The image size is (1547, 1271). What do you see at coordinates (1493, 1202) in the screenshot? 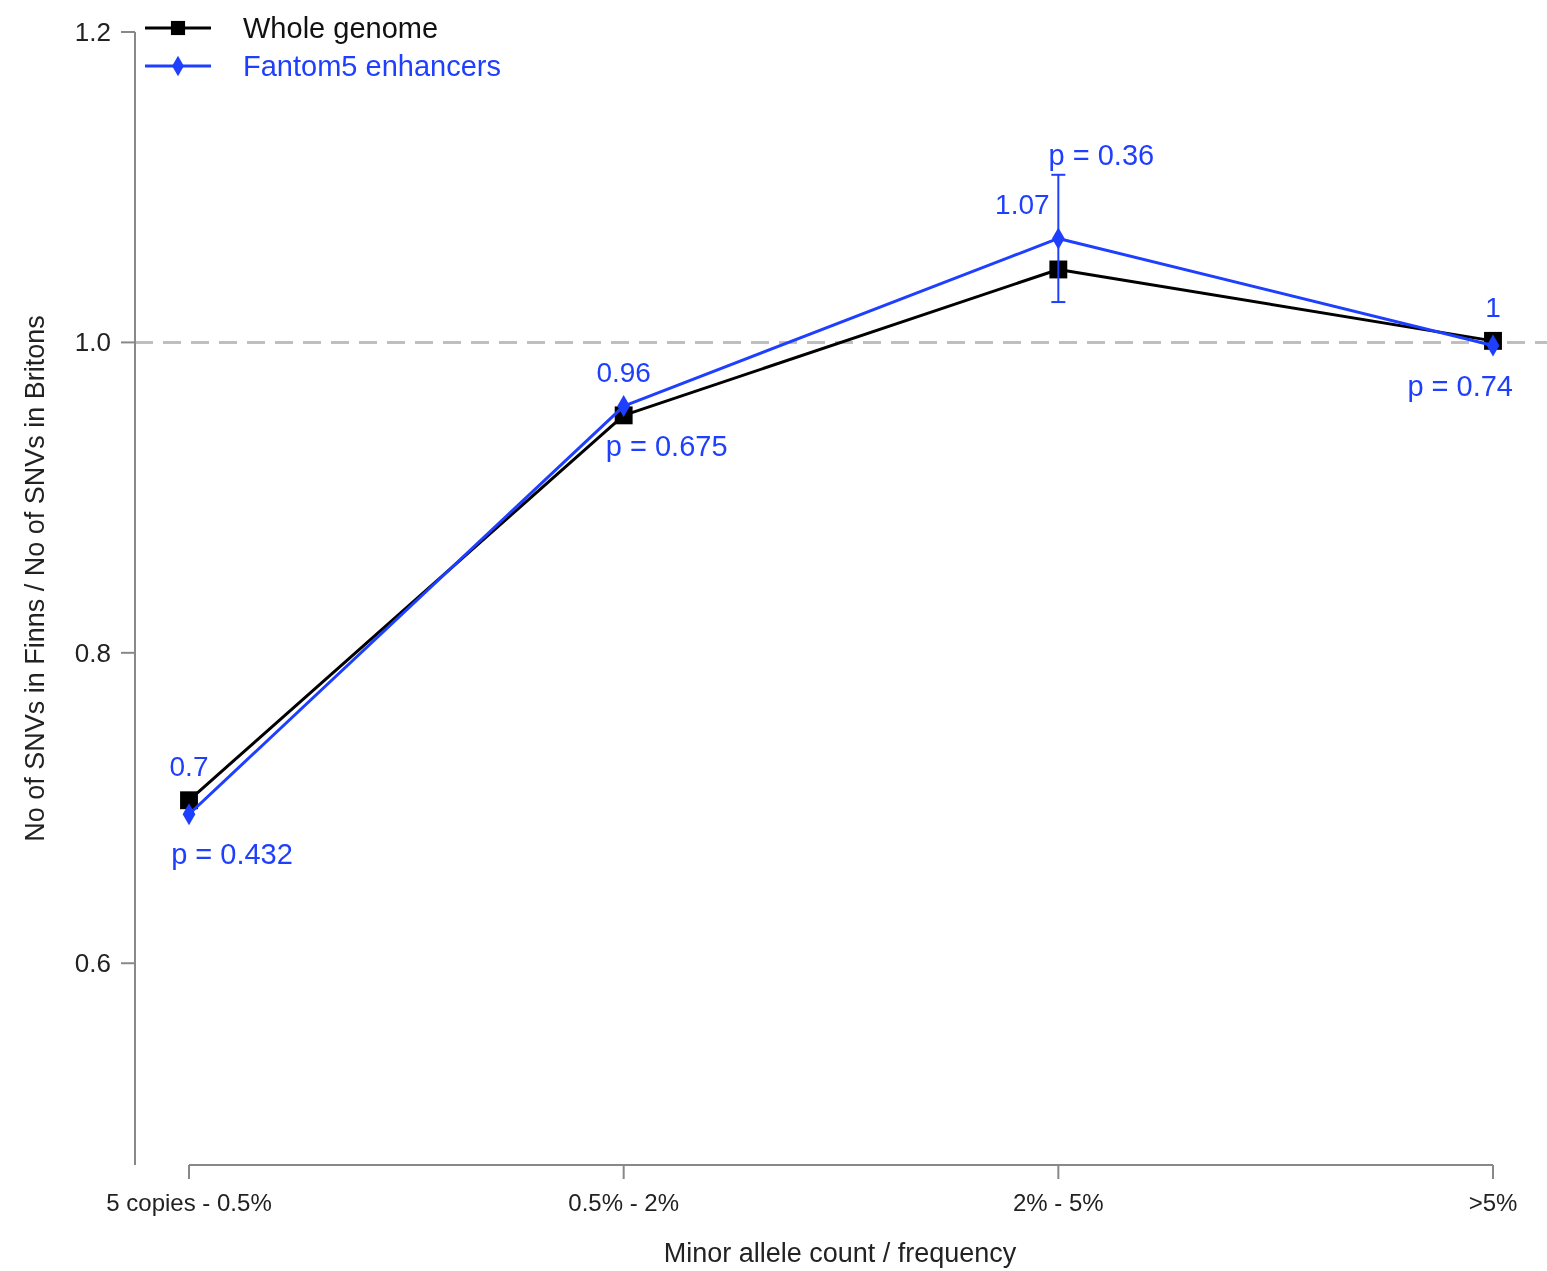
I see `x-tick-label: >5%` at bounding box center [1493, 1202].